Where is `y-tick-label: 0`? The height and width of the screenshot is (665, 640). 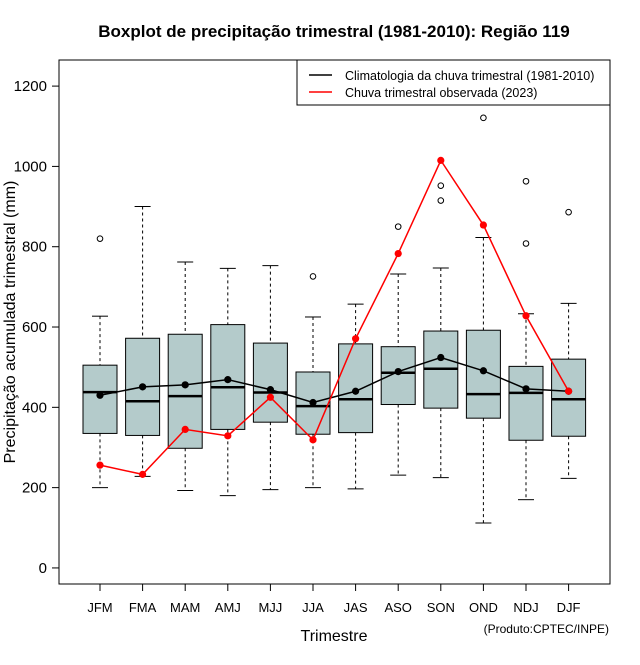
y-tick-label: 0 is located at coordinates (43, 568).